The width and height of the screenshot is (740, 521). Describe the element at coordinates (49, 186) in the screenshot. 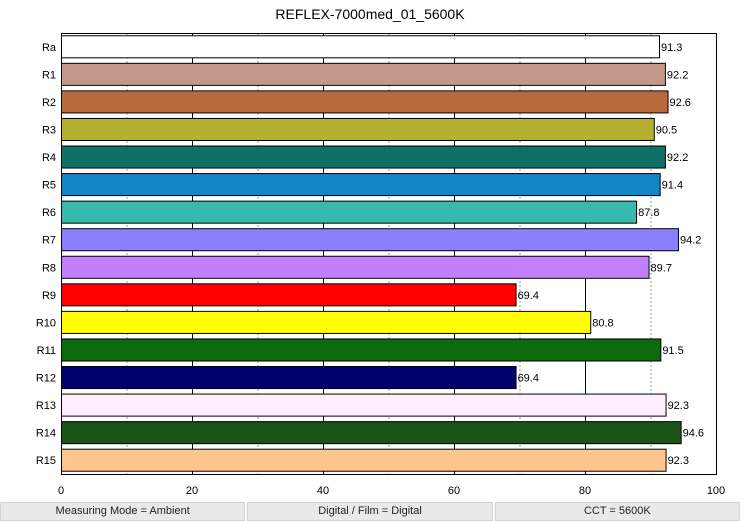

I see `category-label-r5: R5` at that location.